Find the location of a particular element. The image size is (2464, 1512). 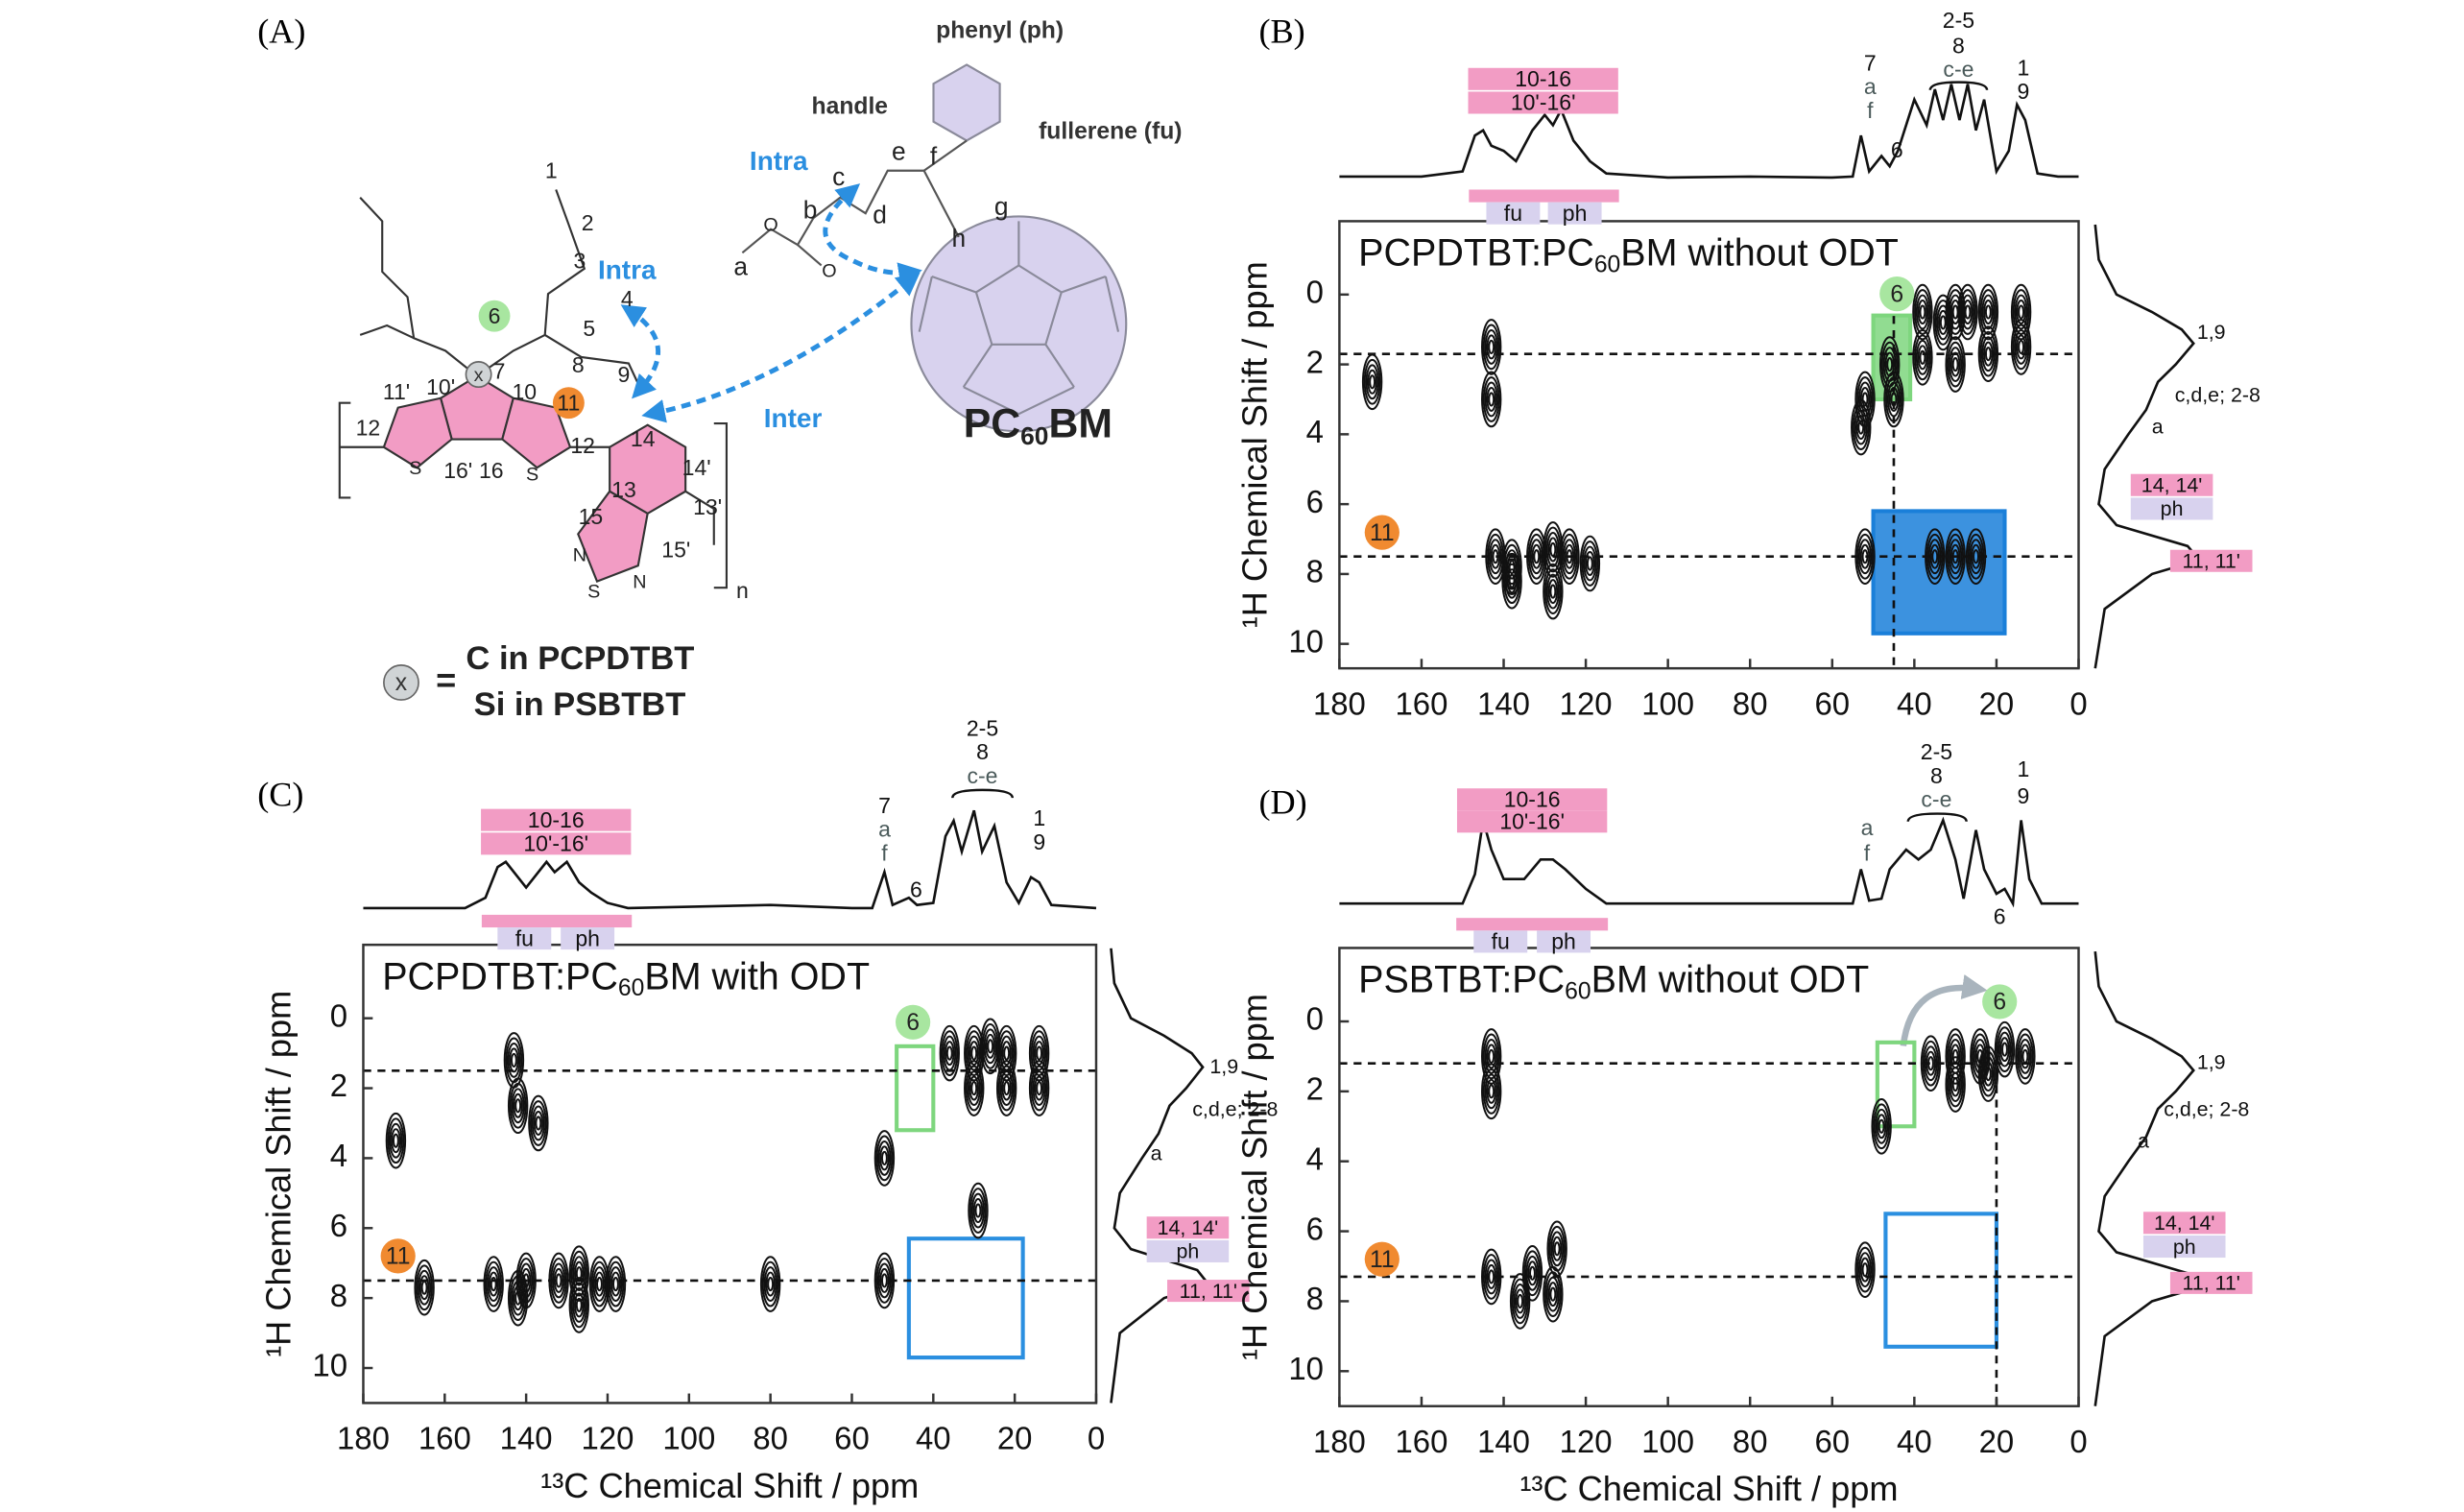

badge-label: 6 is located at coordinates (1896, 294).